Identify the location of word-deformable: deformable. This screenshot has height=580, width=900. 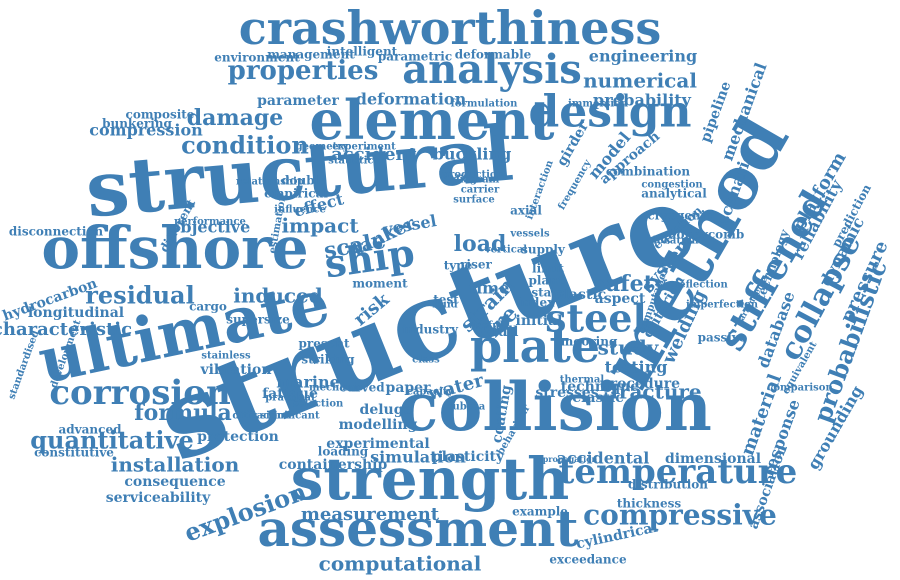
(493, 55).